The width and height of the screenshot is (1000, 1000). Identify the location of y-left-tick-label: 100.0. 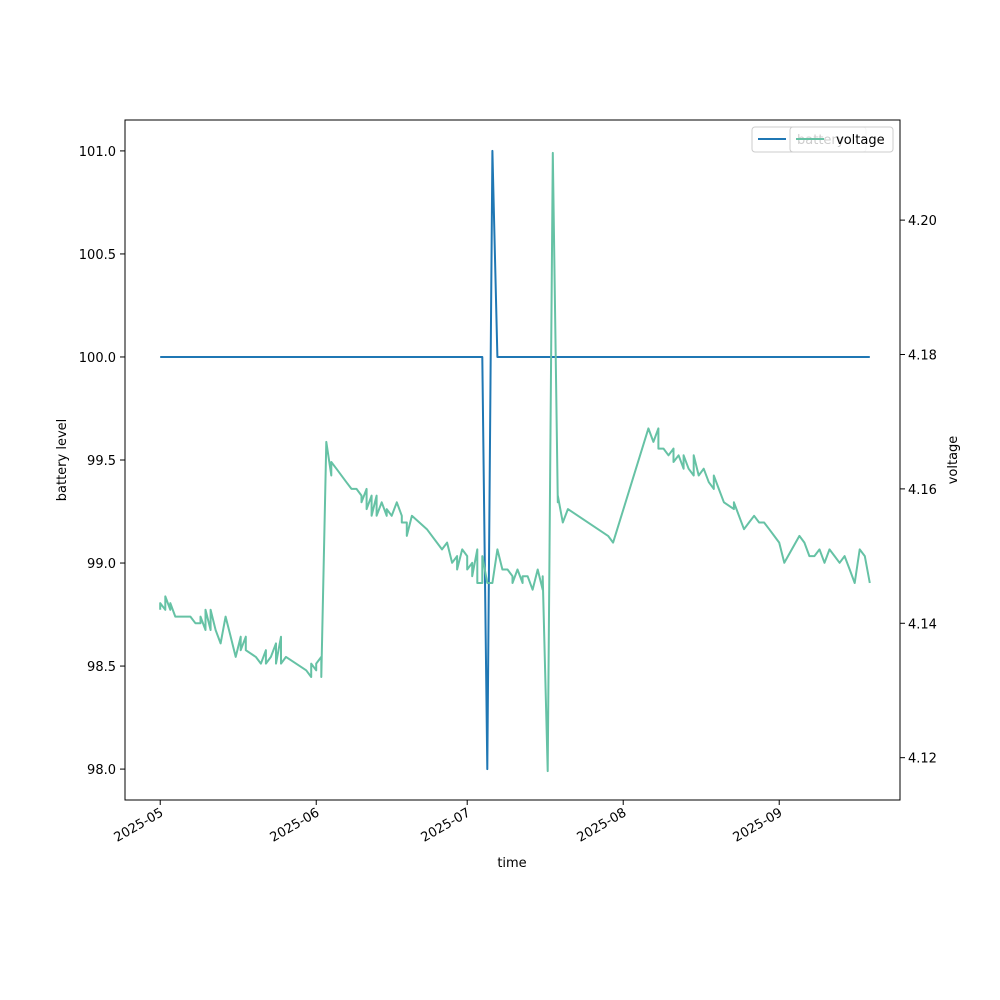
(97, 358).